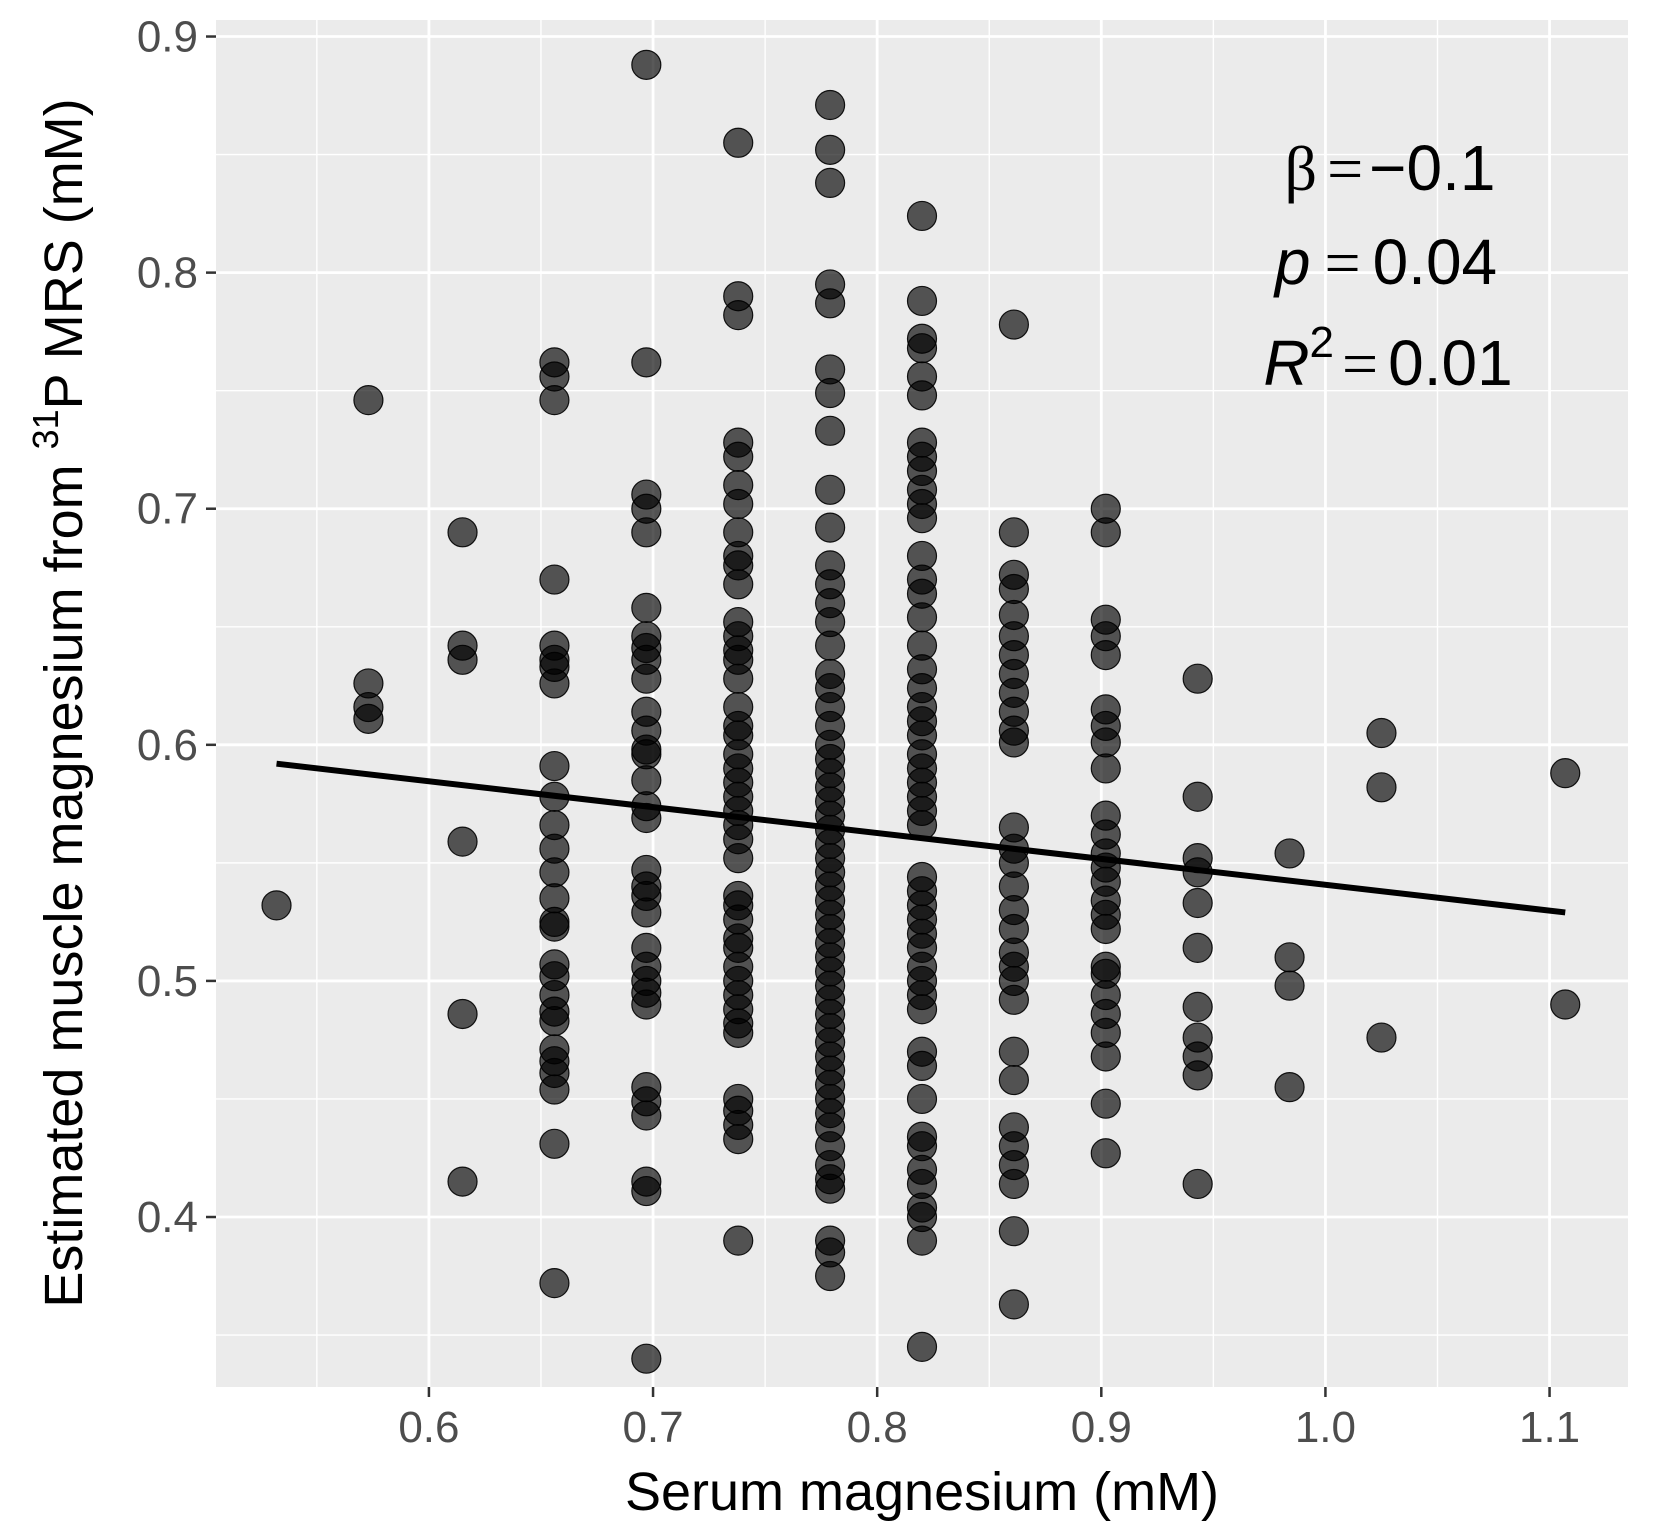 The height and width of the screenshot is (1535, 1653). Describe the element at coordinates (877, 1427) in the screenshot. I see `x-tick-label: 0.8` at that location.